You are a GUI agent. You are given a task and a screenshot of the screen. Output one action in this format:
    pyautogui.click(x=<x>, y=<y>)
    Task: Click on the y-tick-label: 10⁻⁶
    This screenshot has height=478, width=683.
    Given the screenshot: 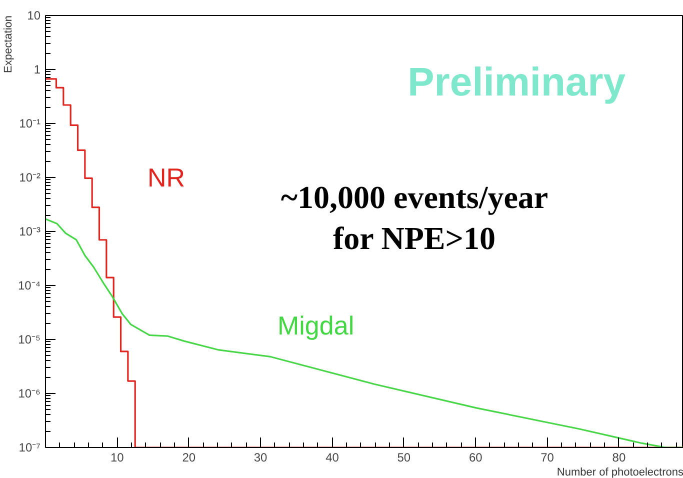 What is the action you would take?
    pyautogui.click(x=29, y=393)
    